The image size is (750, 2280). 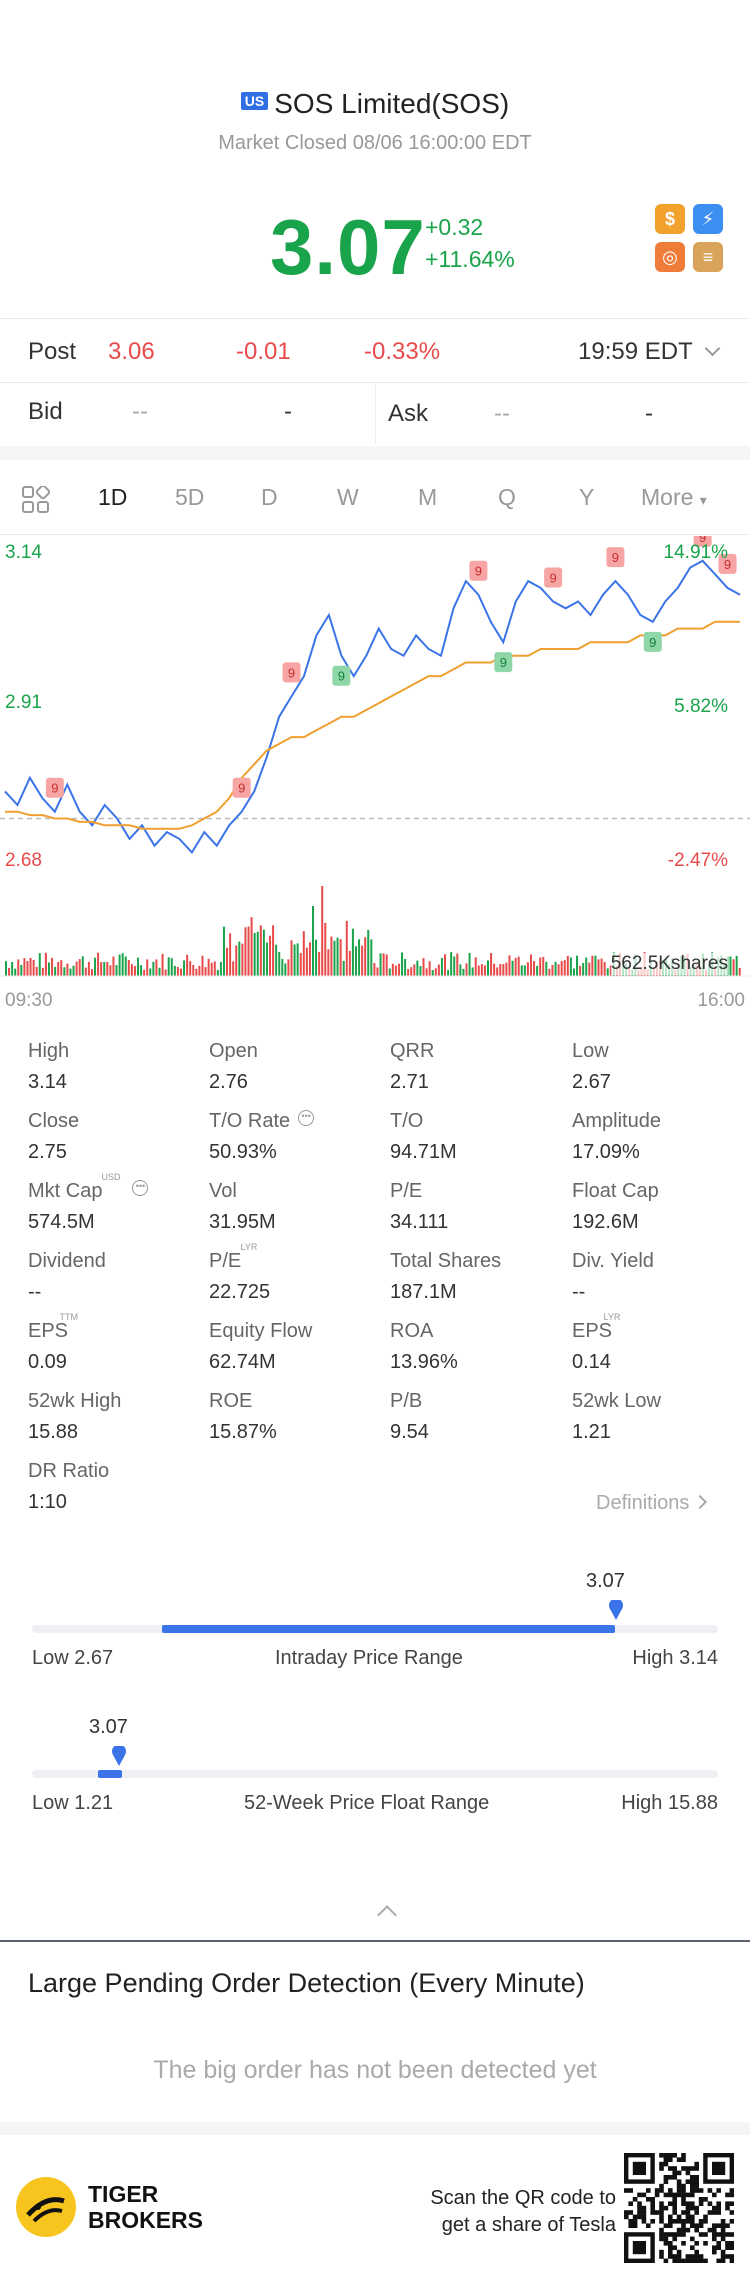 What do you see at coordinates (649, 413) in the screenshot?
I see `ask-size: -` at bounding box center [649, 413].